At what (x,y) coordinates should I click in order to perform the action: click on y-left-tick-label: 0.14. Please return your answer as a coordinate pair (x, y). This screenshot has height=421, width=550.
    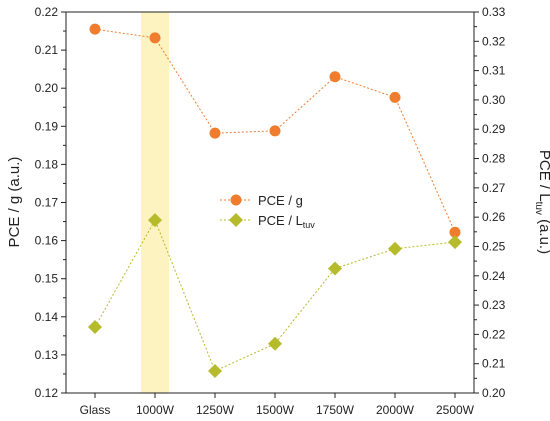
    Looking at the image, I should click on (47, 317).